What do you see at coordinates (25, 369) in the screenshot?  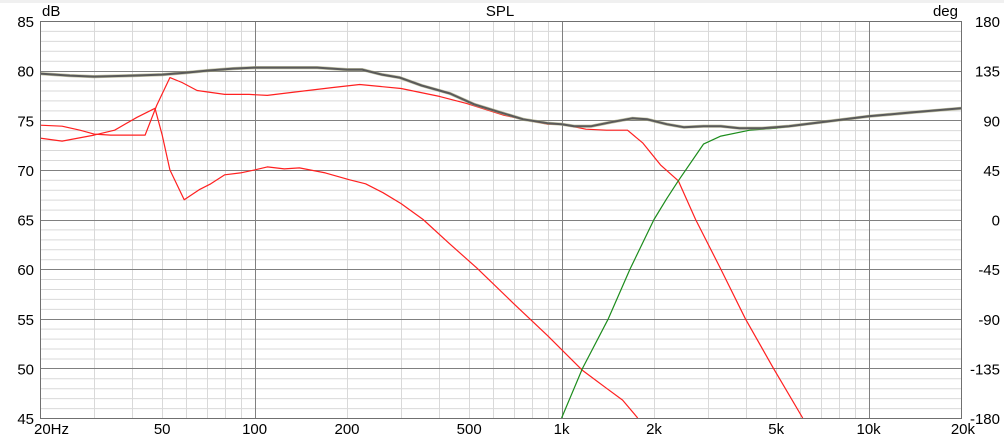 I see `y-tick-label: 50` at bounding box center [25, 369].